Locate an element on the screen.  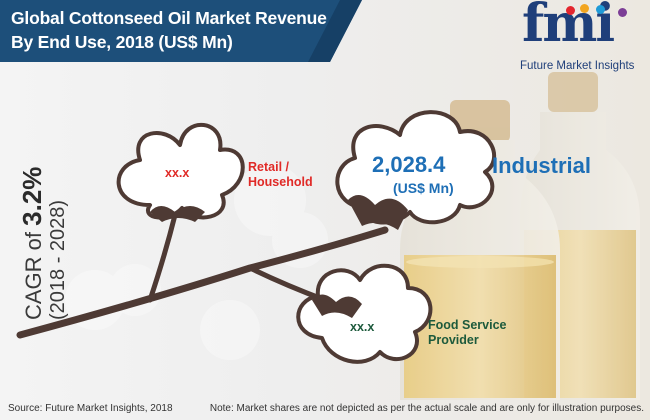
segment-unit-industrial: (US$ Mn) is located at coordinates (423, 188).